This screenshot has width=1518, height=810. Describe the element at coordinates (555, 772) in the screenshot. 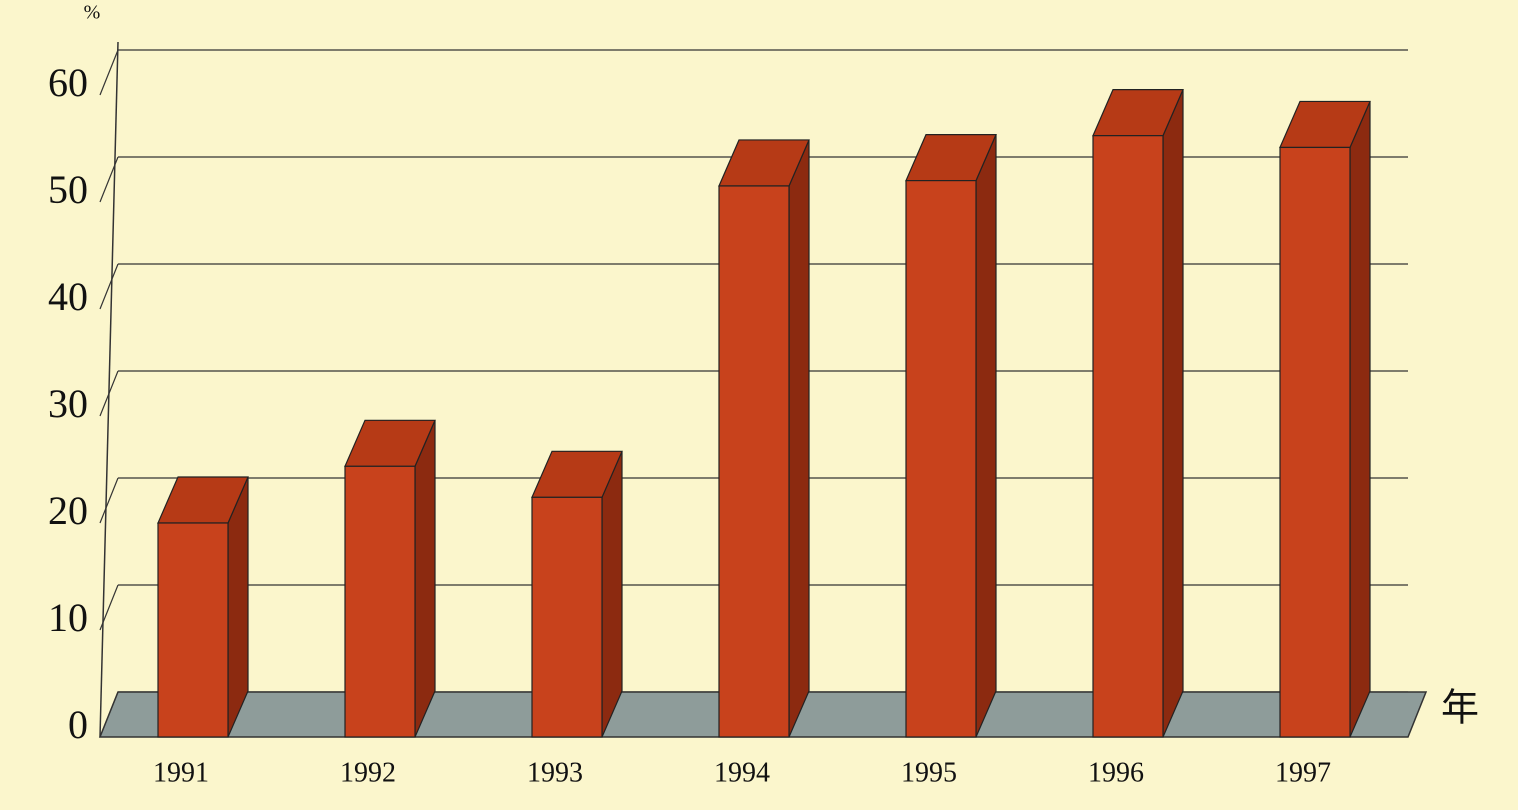

I see `x-tick-label: 1993` at that location.